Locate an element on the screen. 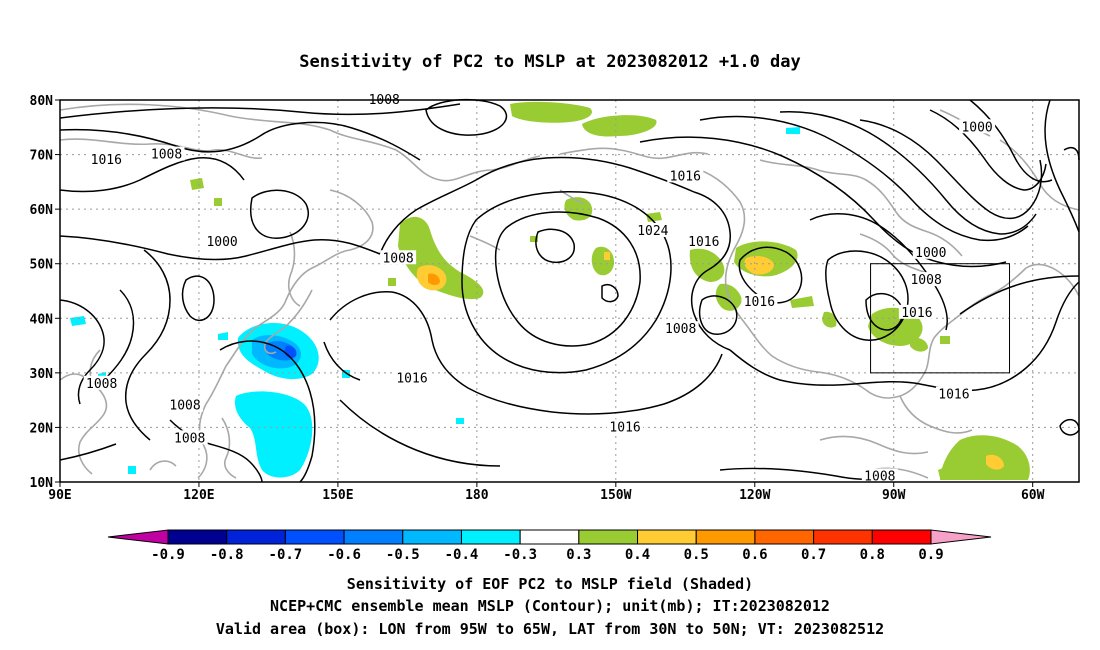 This screenshot has height=650, width=1100. lat-tick-label: 20N is located at coordinates (42, 428).